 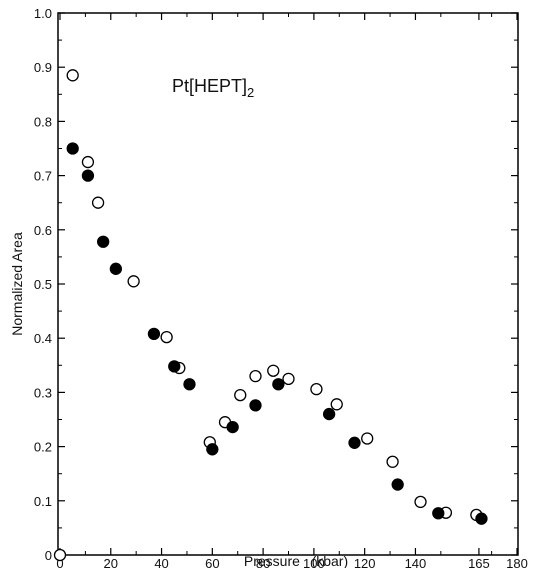 What do you see at coordinates (263, 562) in the screenshot?
I see `x-tick-label: 80` at bounding box center [263, 562].